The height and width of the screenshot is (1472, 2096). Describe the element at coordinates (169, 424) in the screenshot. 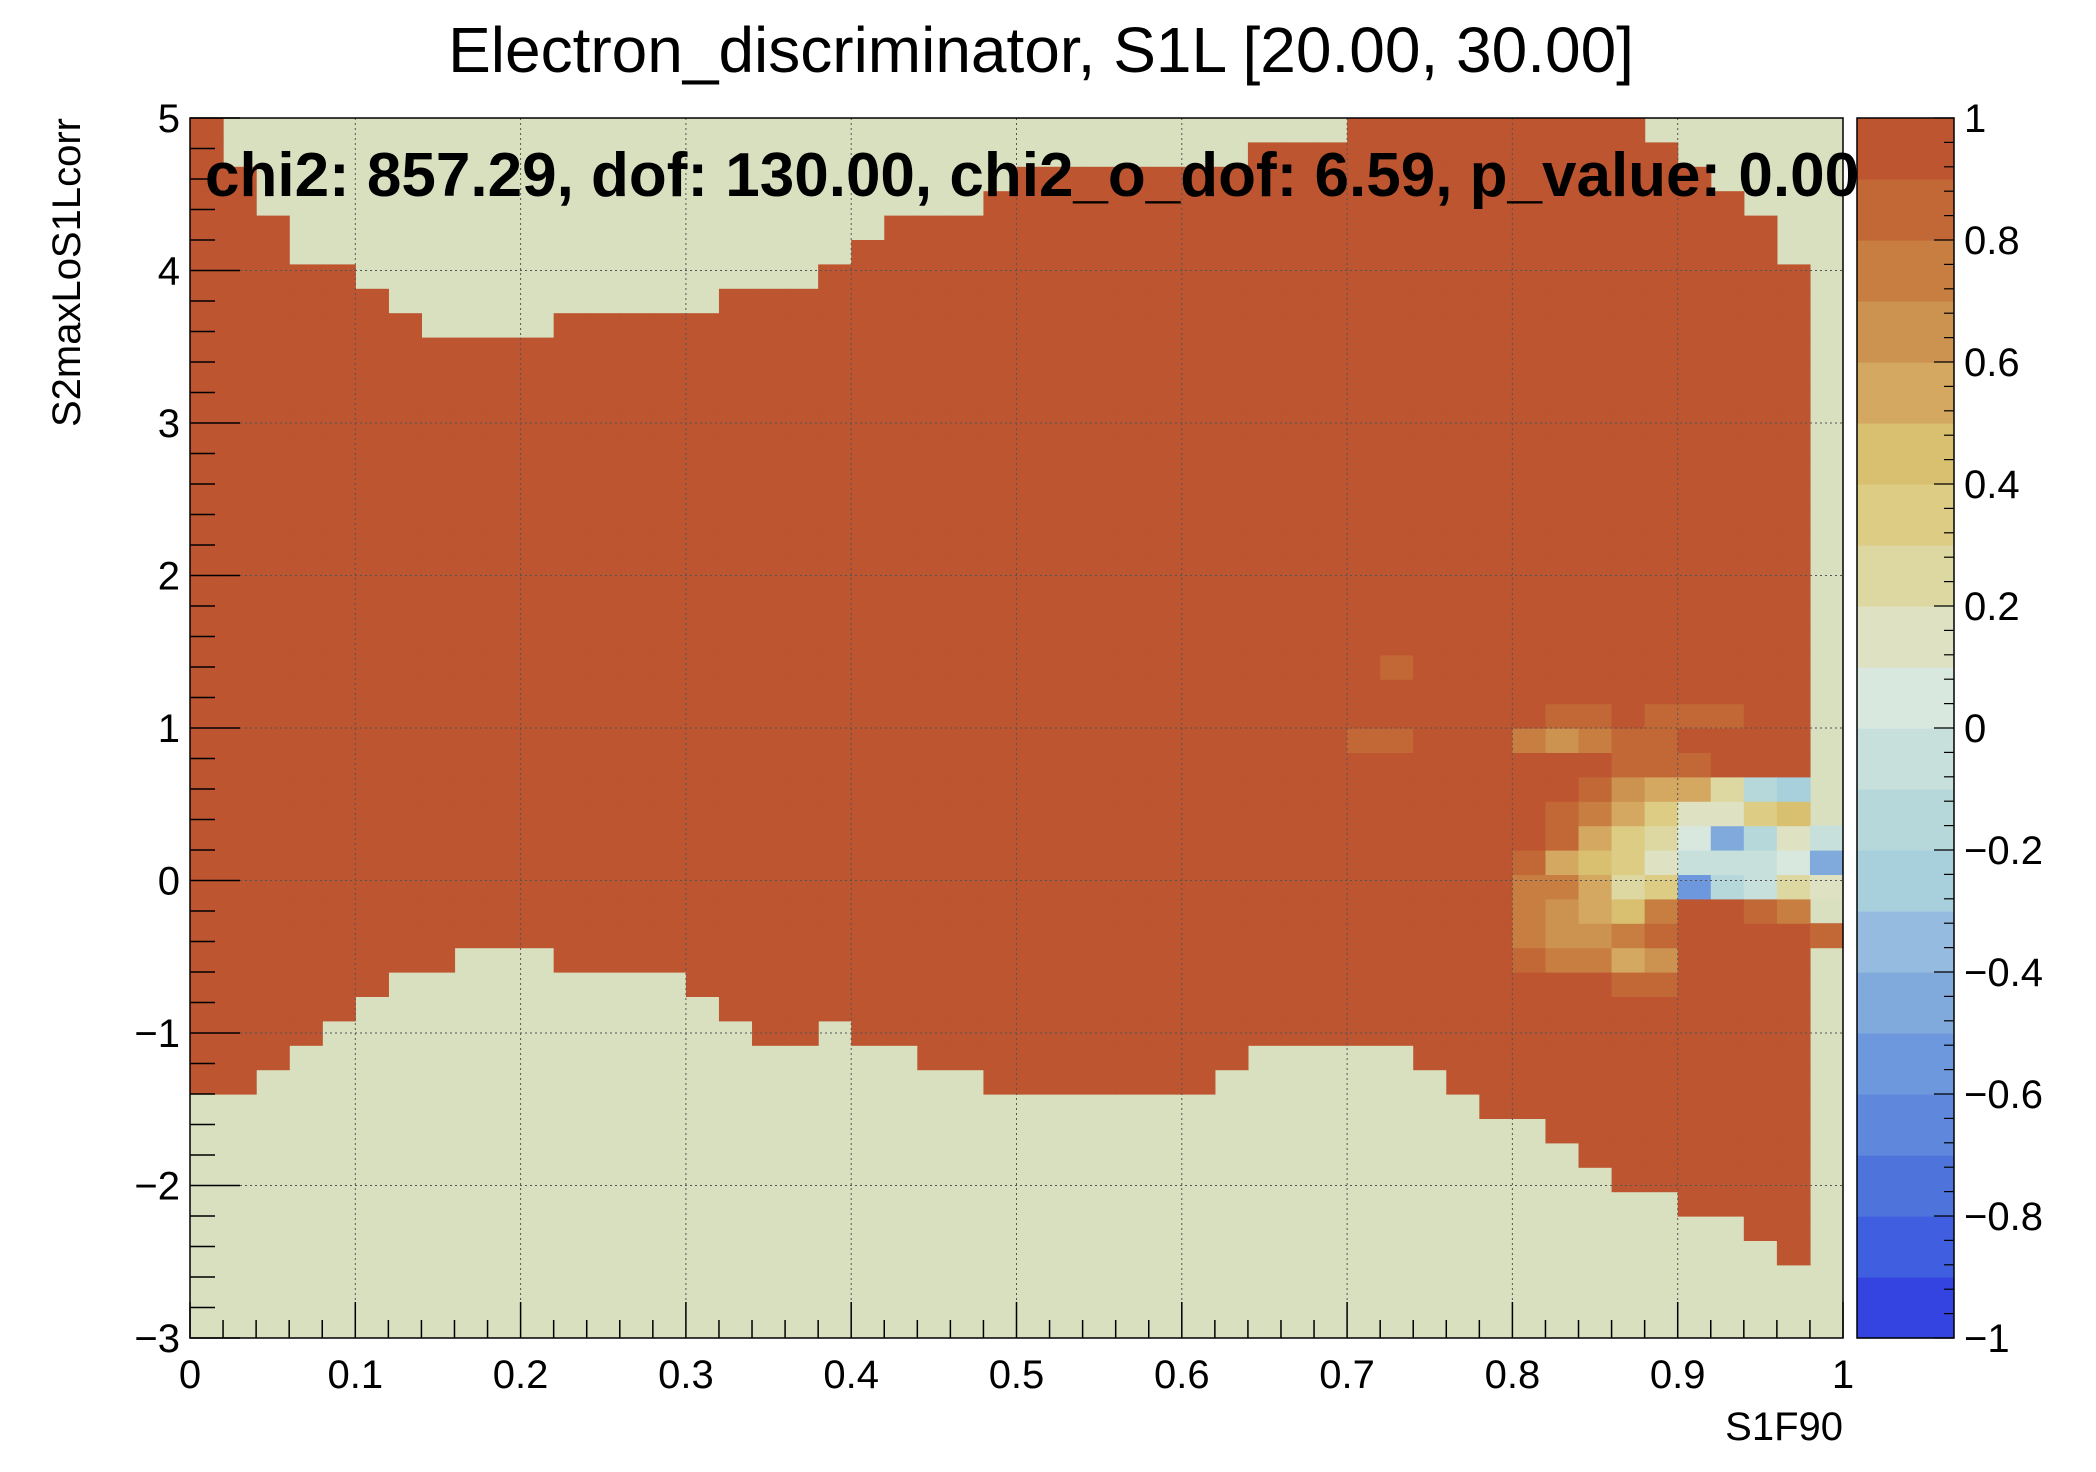

I see `y-tick-label: 3` at that location.